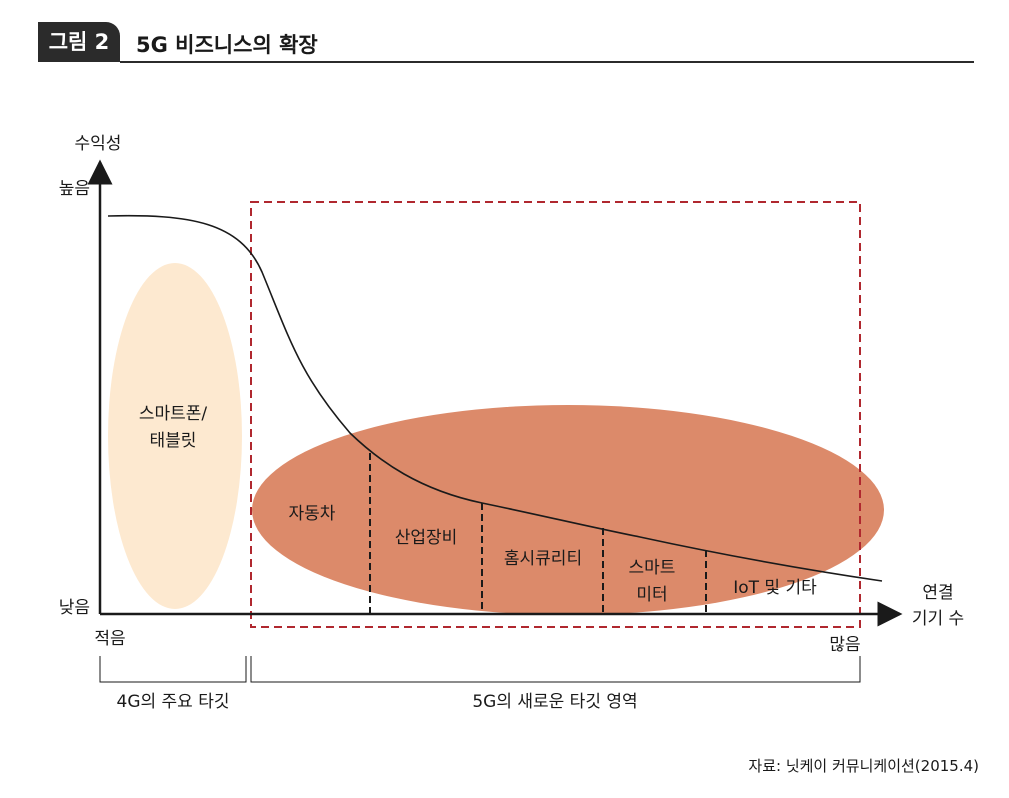 The height and width of the screenshot is (798, 1009). What do you see at coordinates (651, 595) in the screenshot?
I see `segment-label-smart-meter-line2: 미터` at bounding box center [651, 595].